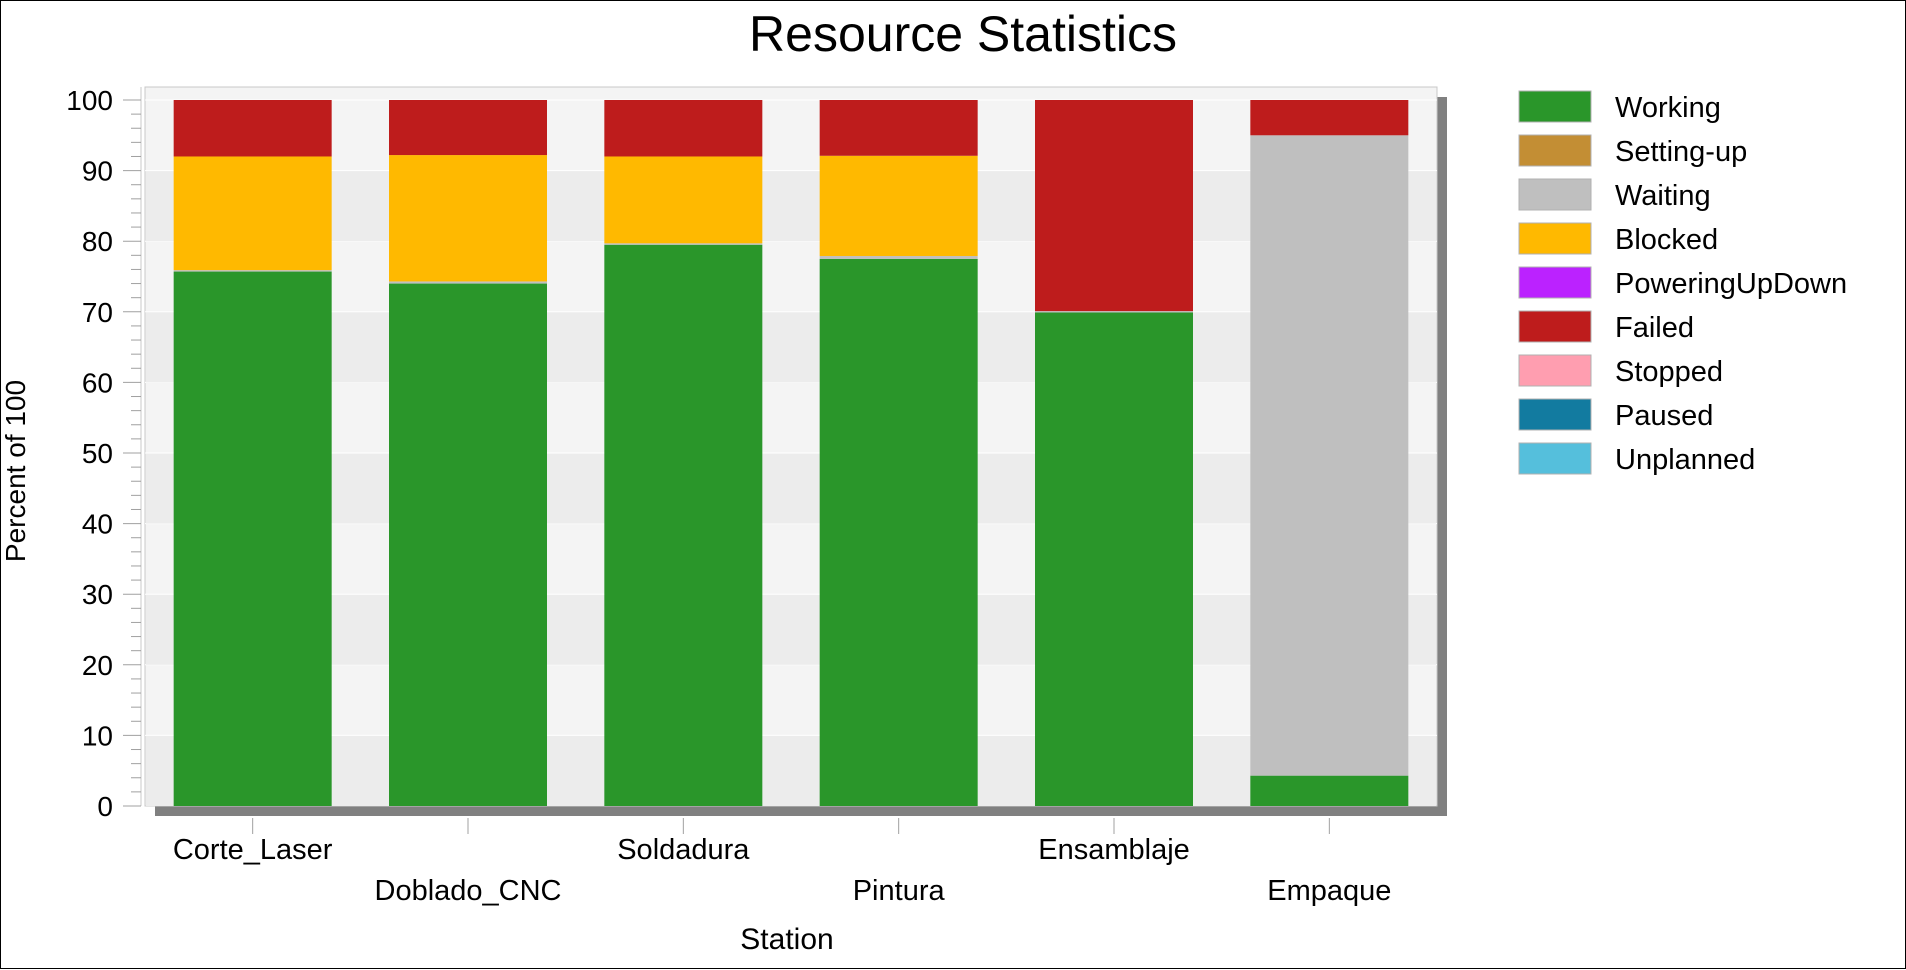 This screenshot has height=970, width=1906. What do you see at coordinates (252, 213) in the screenshot?
I see `bar-segment-blocked-corte_laser` at bounding box center [252, 213].